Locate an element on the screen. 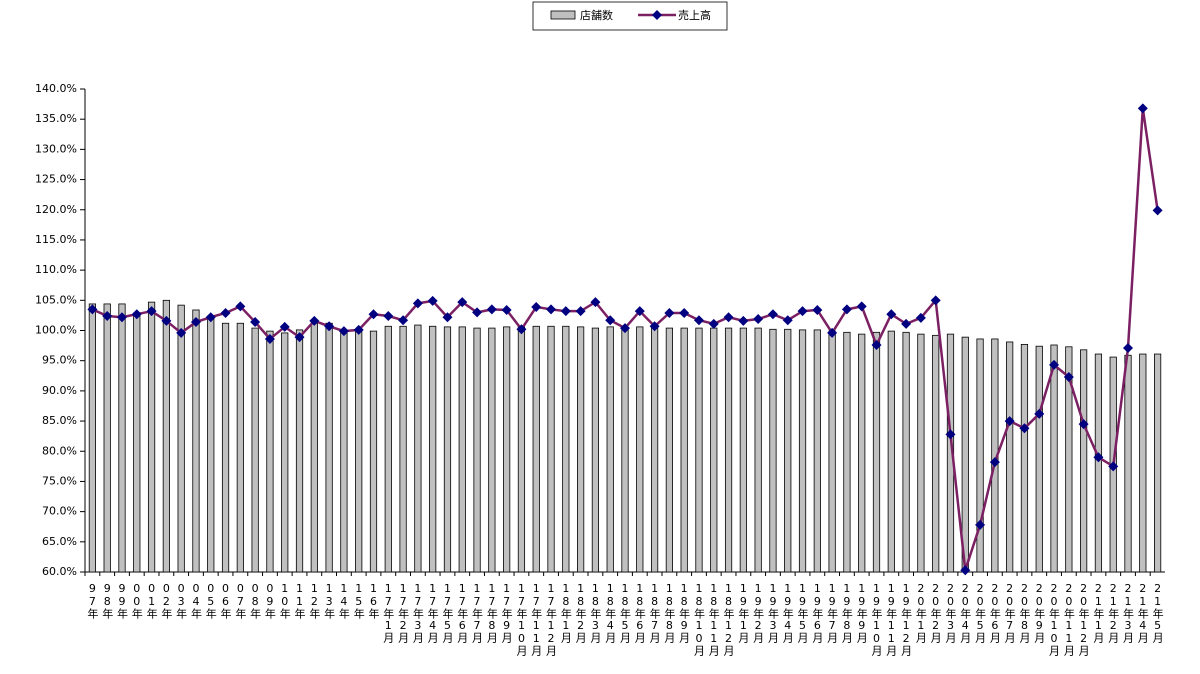 The height and width of the screenshot is (674, 1200). x-tick-label: 07年 is located at coordinates (240, 600).